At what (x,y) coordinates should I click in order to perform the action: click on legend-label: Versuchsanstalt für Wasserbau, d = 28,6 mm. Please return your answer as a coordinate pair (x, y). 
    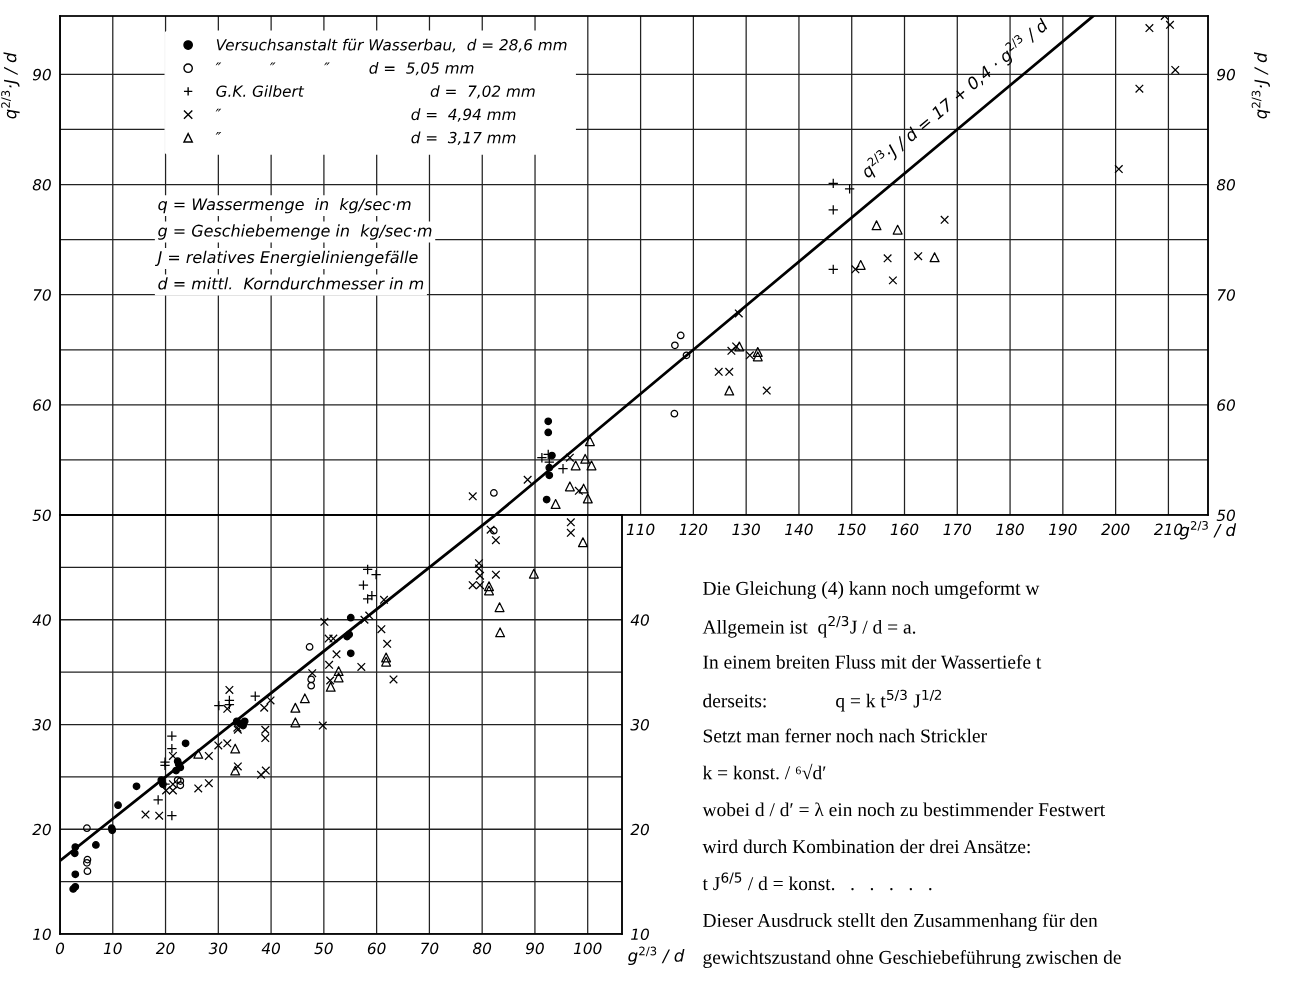
    Looking at the image, I should click on (391, 45).